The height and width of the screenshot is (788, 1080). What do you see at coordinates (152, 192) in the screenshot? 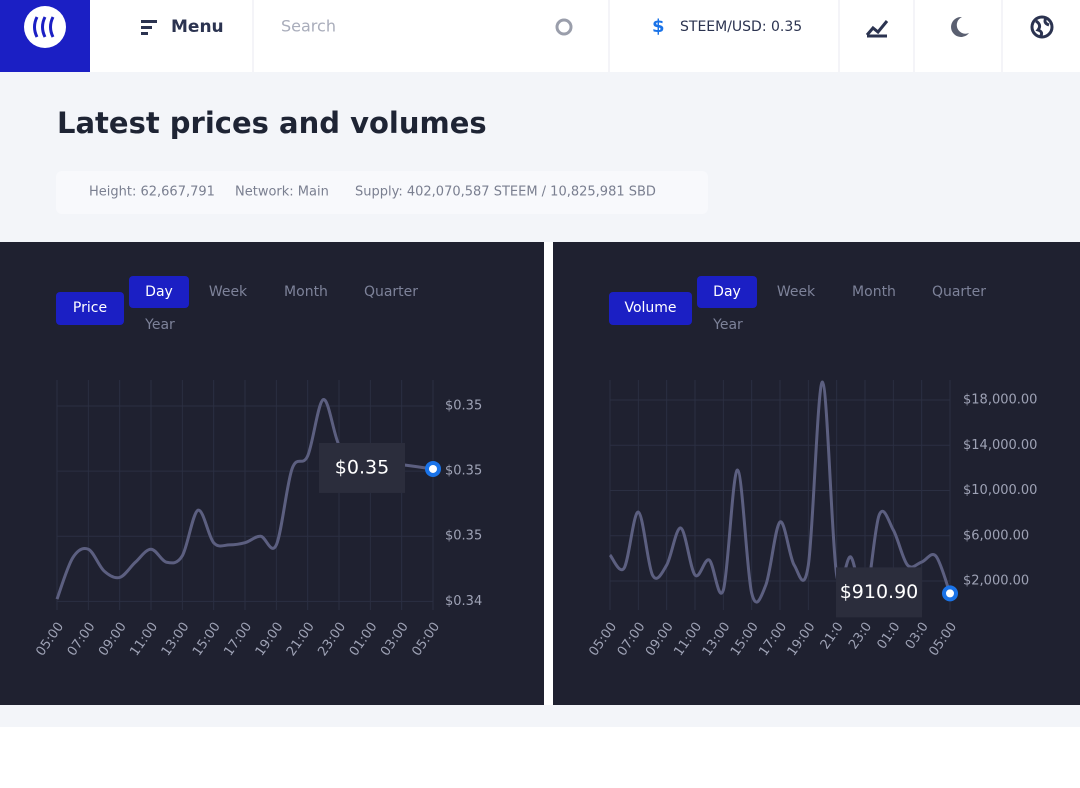
I see `stat: Height: 62,667,791` at bounding box center [152, 192].